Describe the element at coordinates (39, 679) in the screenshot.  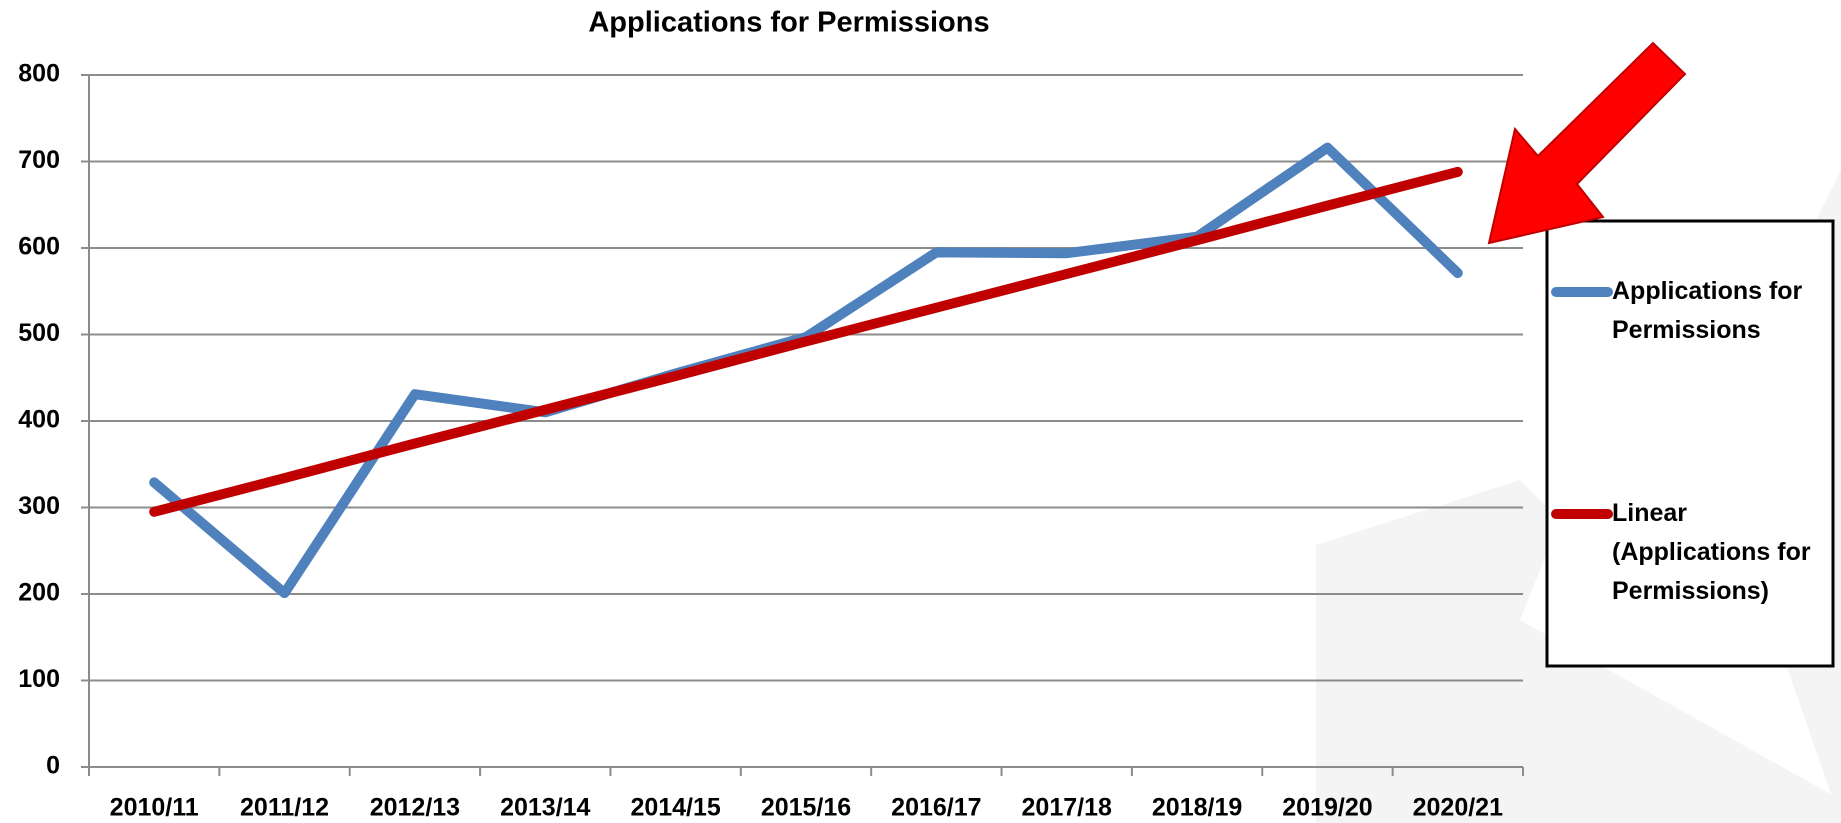
I see `y-tick-label: 100` at that location.